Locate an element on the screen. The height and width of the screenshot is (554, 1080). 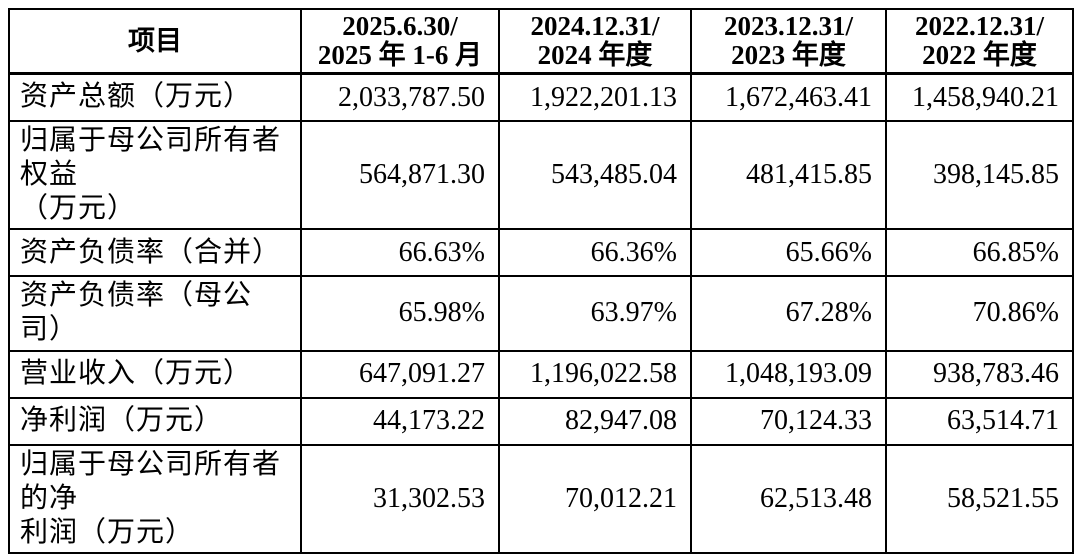
row-label: 资产负债率（母公司） is located at coordinates (155, 313).